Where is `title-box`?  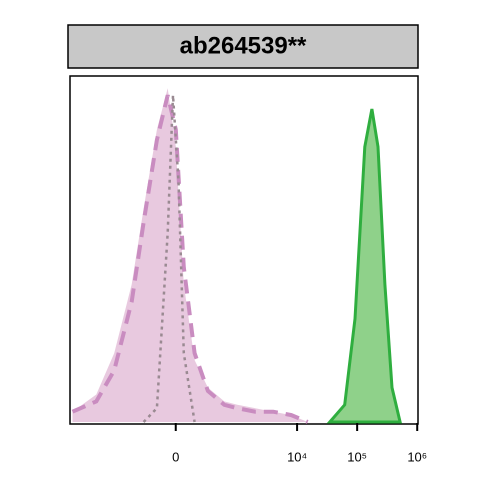 title-box is located at coordinates (243, 46).